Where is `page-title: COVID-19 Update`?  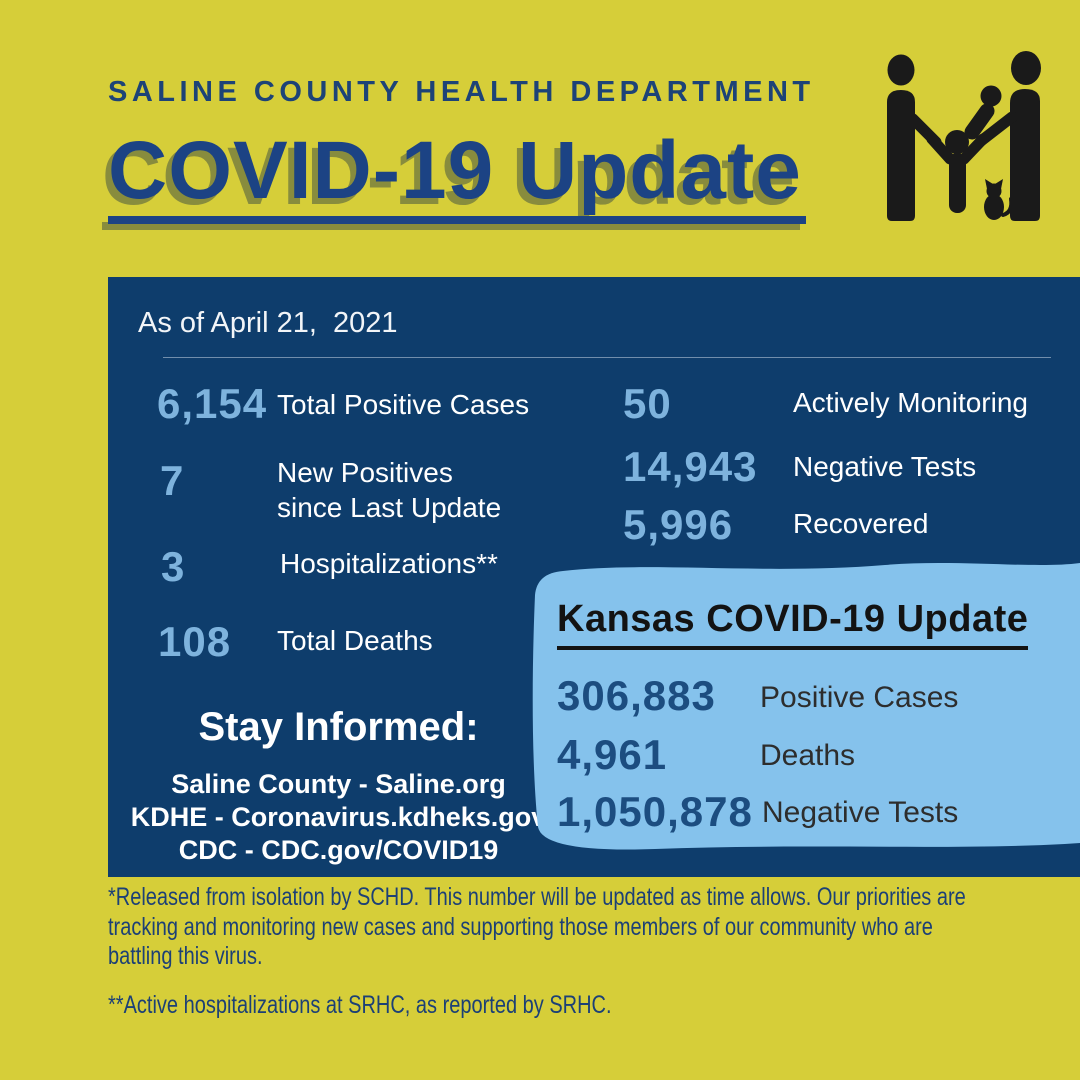
page-title: COVID-19 Update is located at coordinates (457, 177).